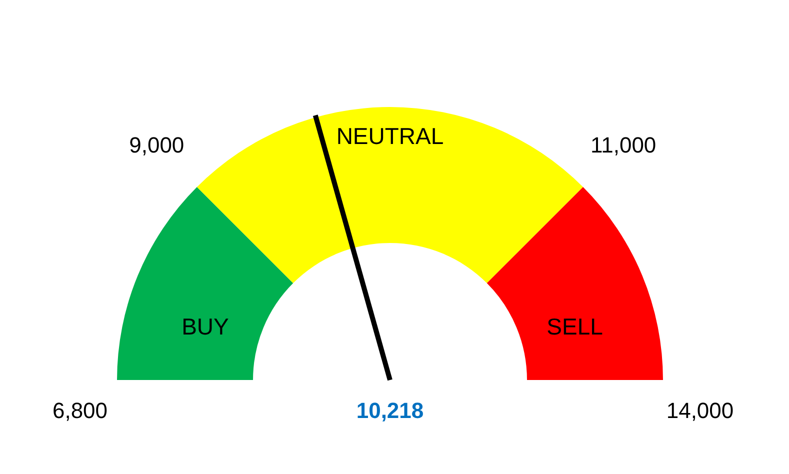  Describe the element at coordinates (205, 327) in the screenshot. I see `slice-label: BUY` at that location.